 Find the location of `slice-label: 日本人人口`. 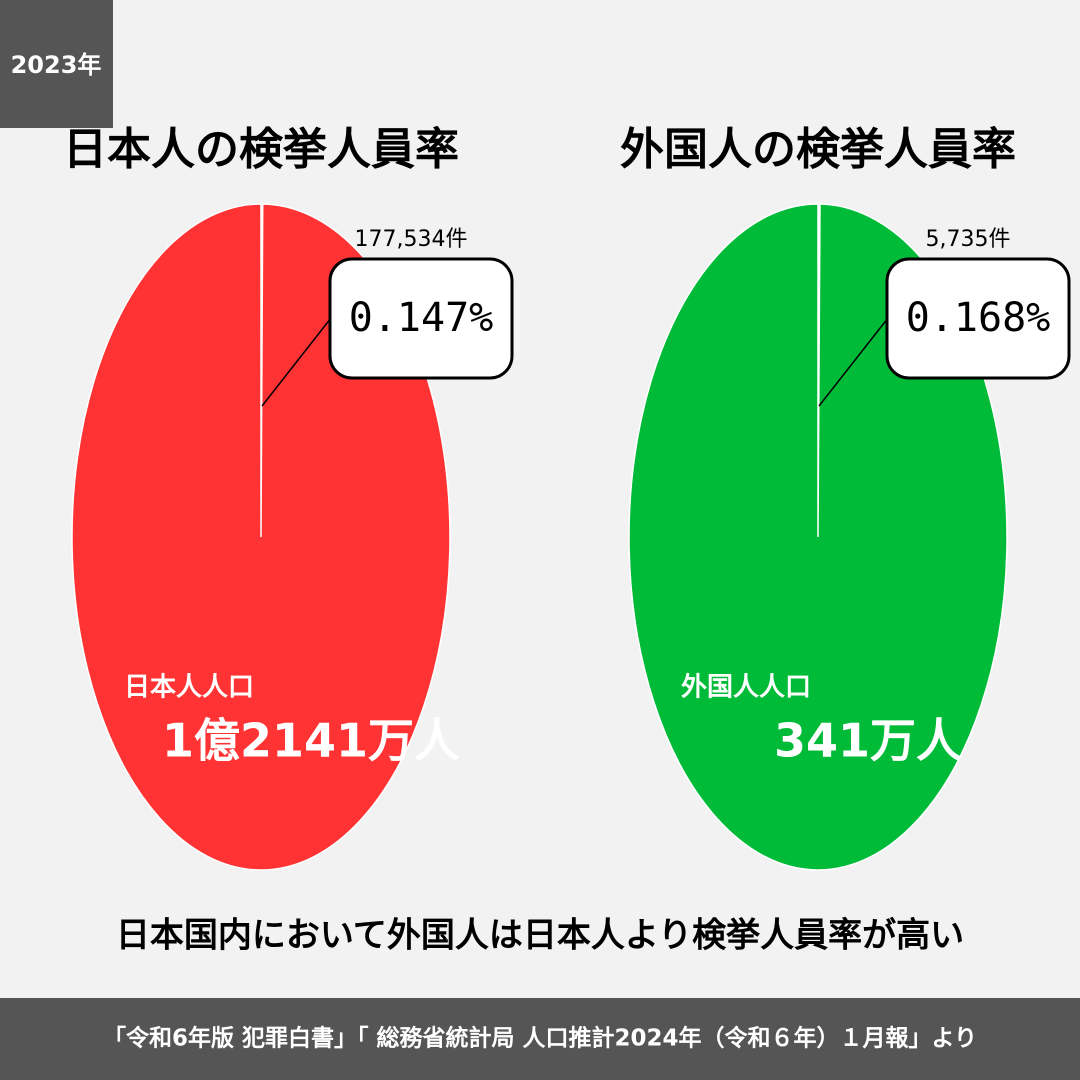

slice-label: 日本人人口 is located at coordinates (189, 688).